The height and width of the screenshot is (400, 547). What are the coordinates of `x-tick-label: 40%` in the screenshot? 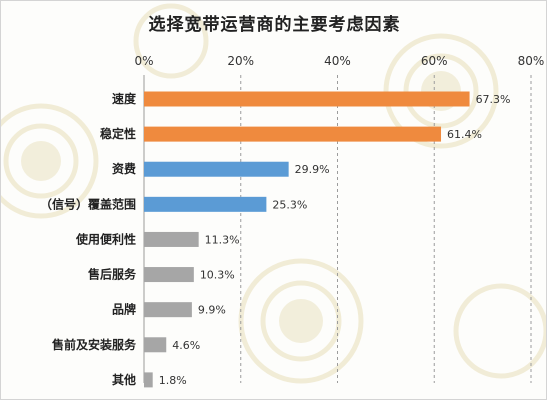 It's located at (337, 61).